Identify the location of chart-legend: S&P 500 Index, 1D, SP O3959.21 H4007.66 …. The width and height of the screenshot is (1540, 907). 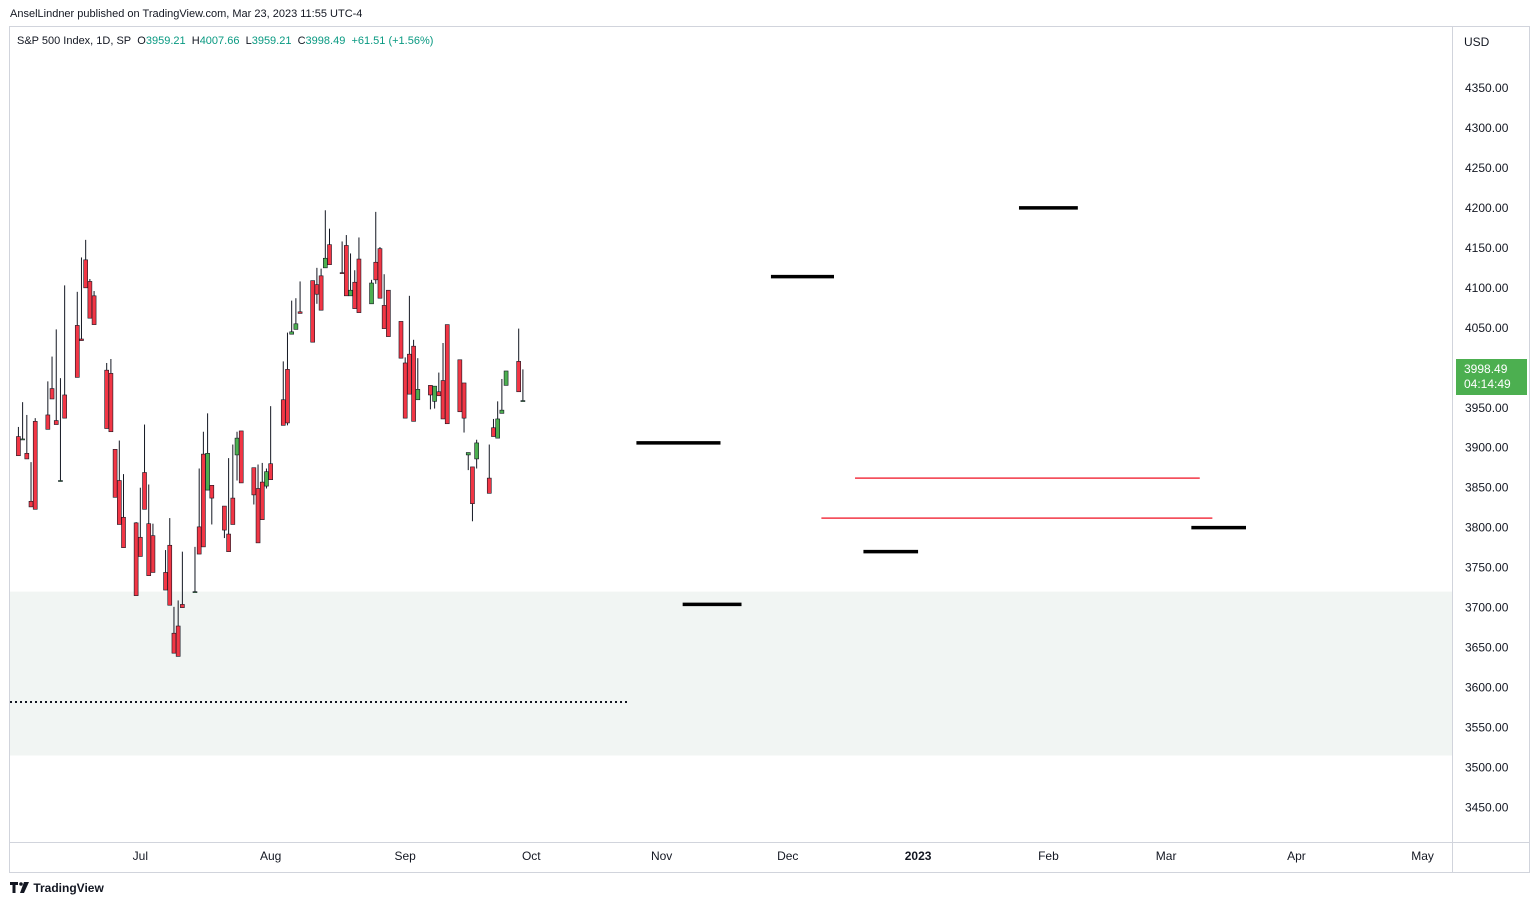
(225, 41).